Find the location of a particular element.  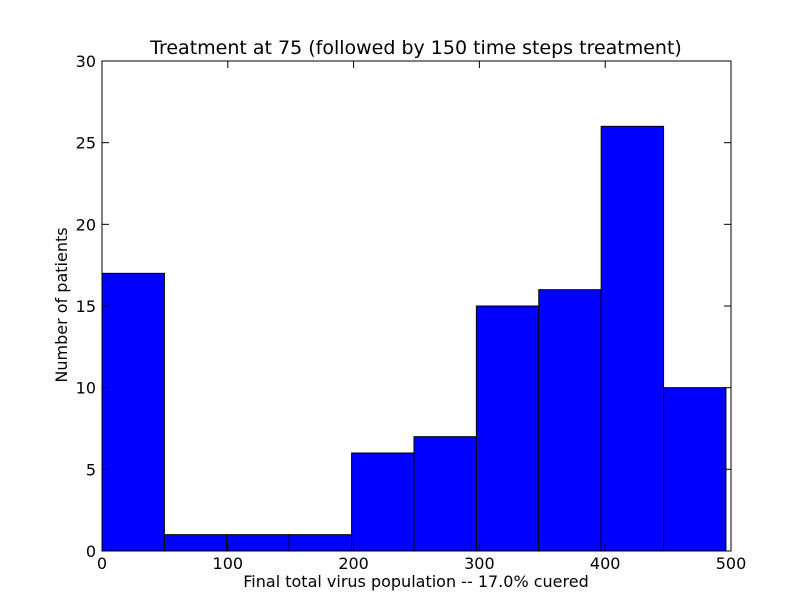

y-tick-label: 15 is located at coordinates (86, 306).